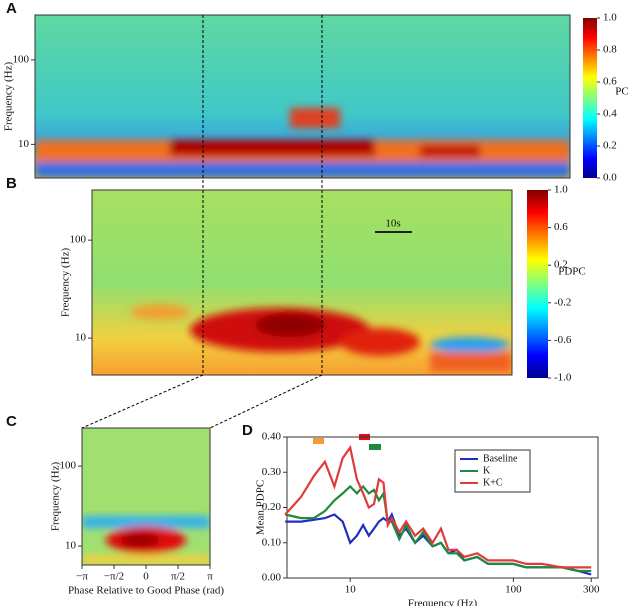 Image resolution: width=640 pixels, height=606 pixels. I want to click on x-axis-title: Frequency (Hz), so click(443, 602).